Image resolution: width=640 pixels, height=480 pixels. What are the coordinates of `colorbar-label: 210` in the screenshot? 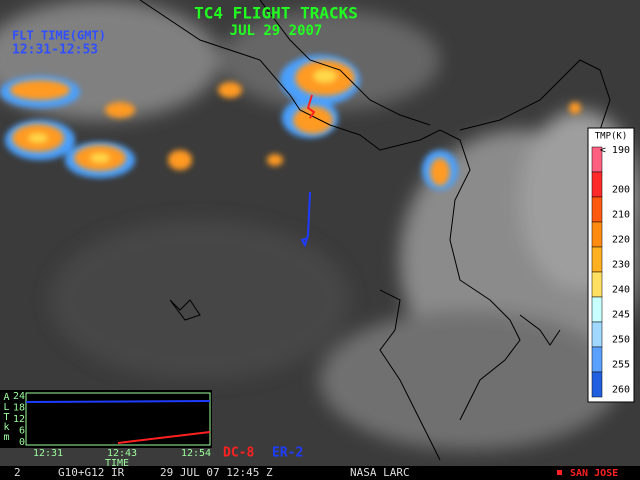 It's located at (621, 215).